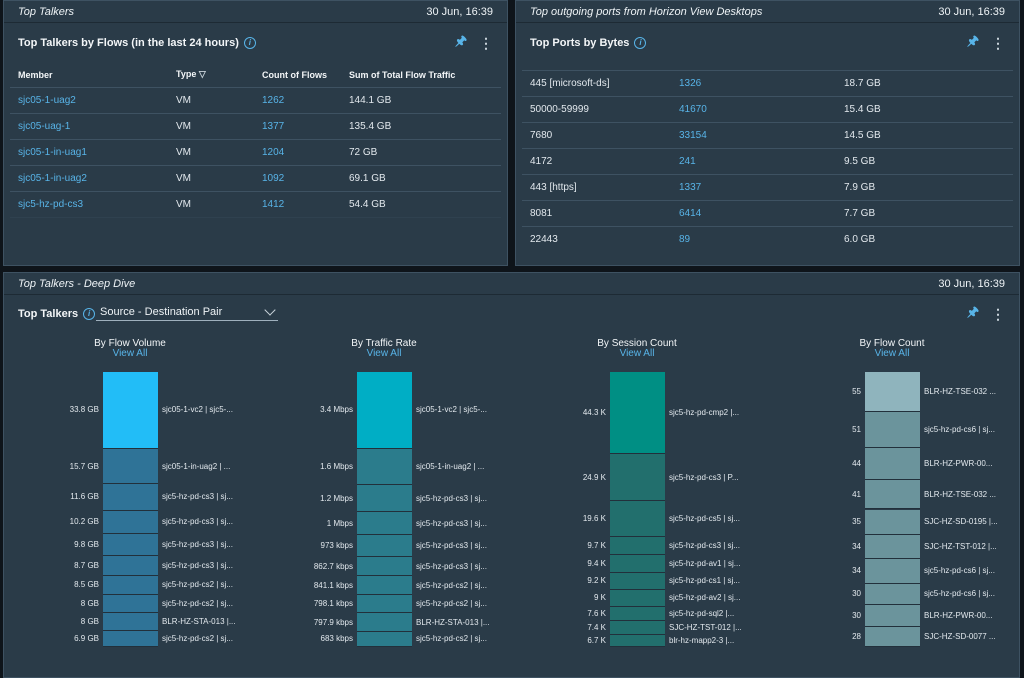 The height and width of the screenshot is (678, 1024). What do you see at coordinates (93, 151) in the screenshot?
I see `member-link: sjc05-1-in-uag1` at bounding box center [93, 151].